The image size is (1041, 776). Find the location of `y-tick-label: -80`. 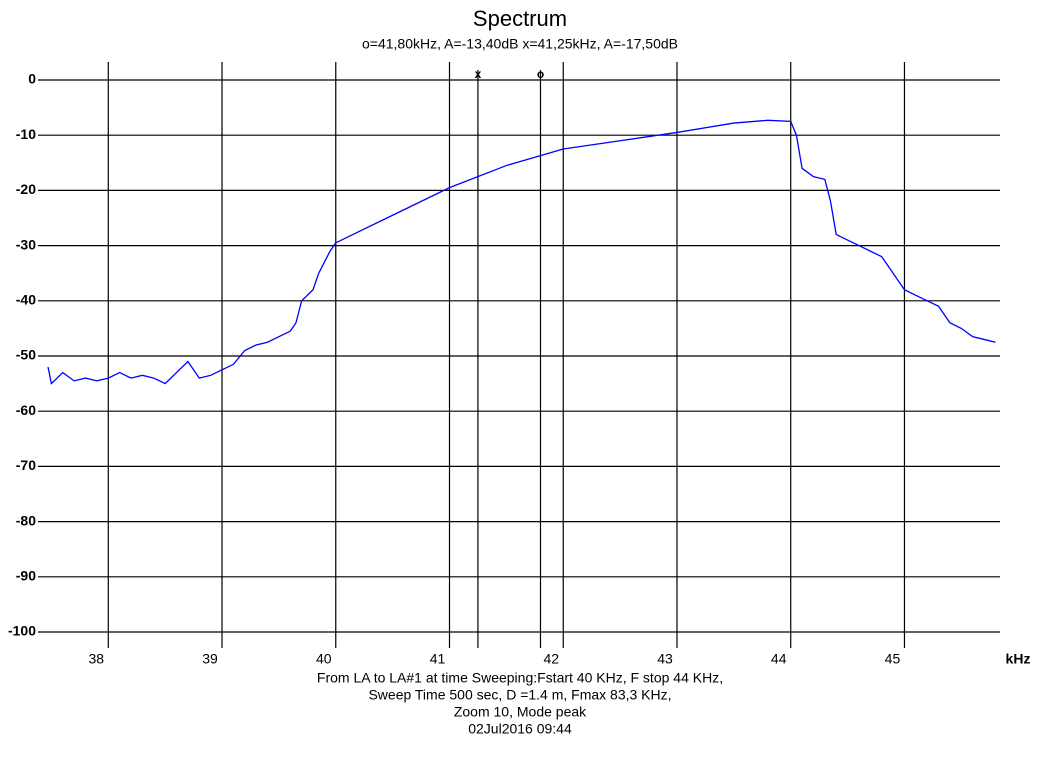

y-tick-label: -80 is located at coordinates (26, 520).